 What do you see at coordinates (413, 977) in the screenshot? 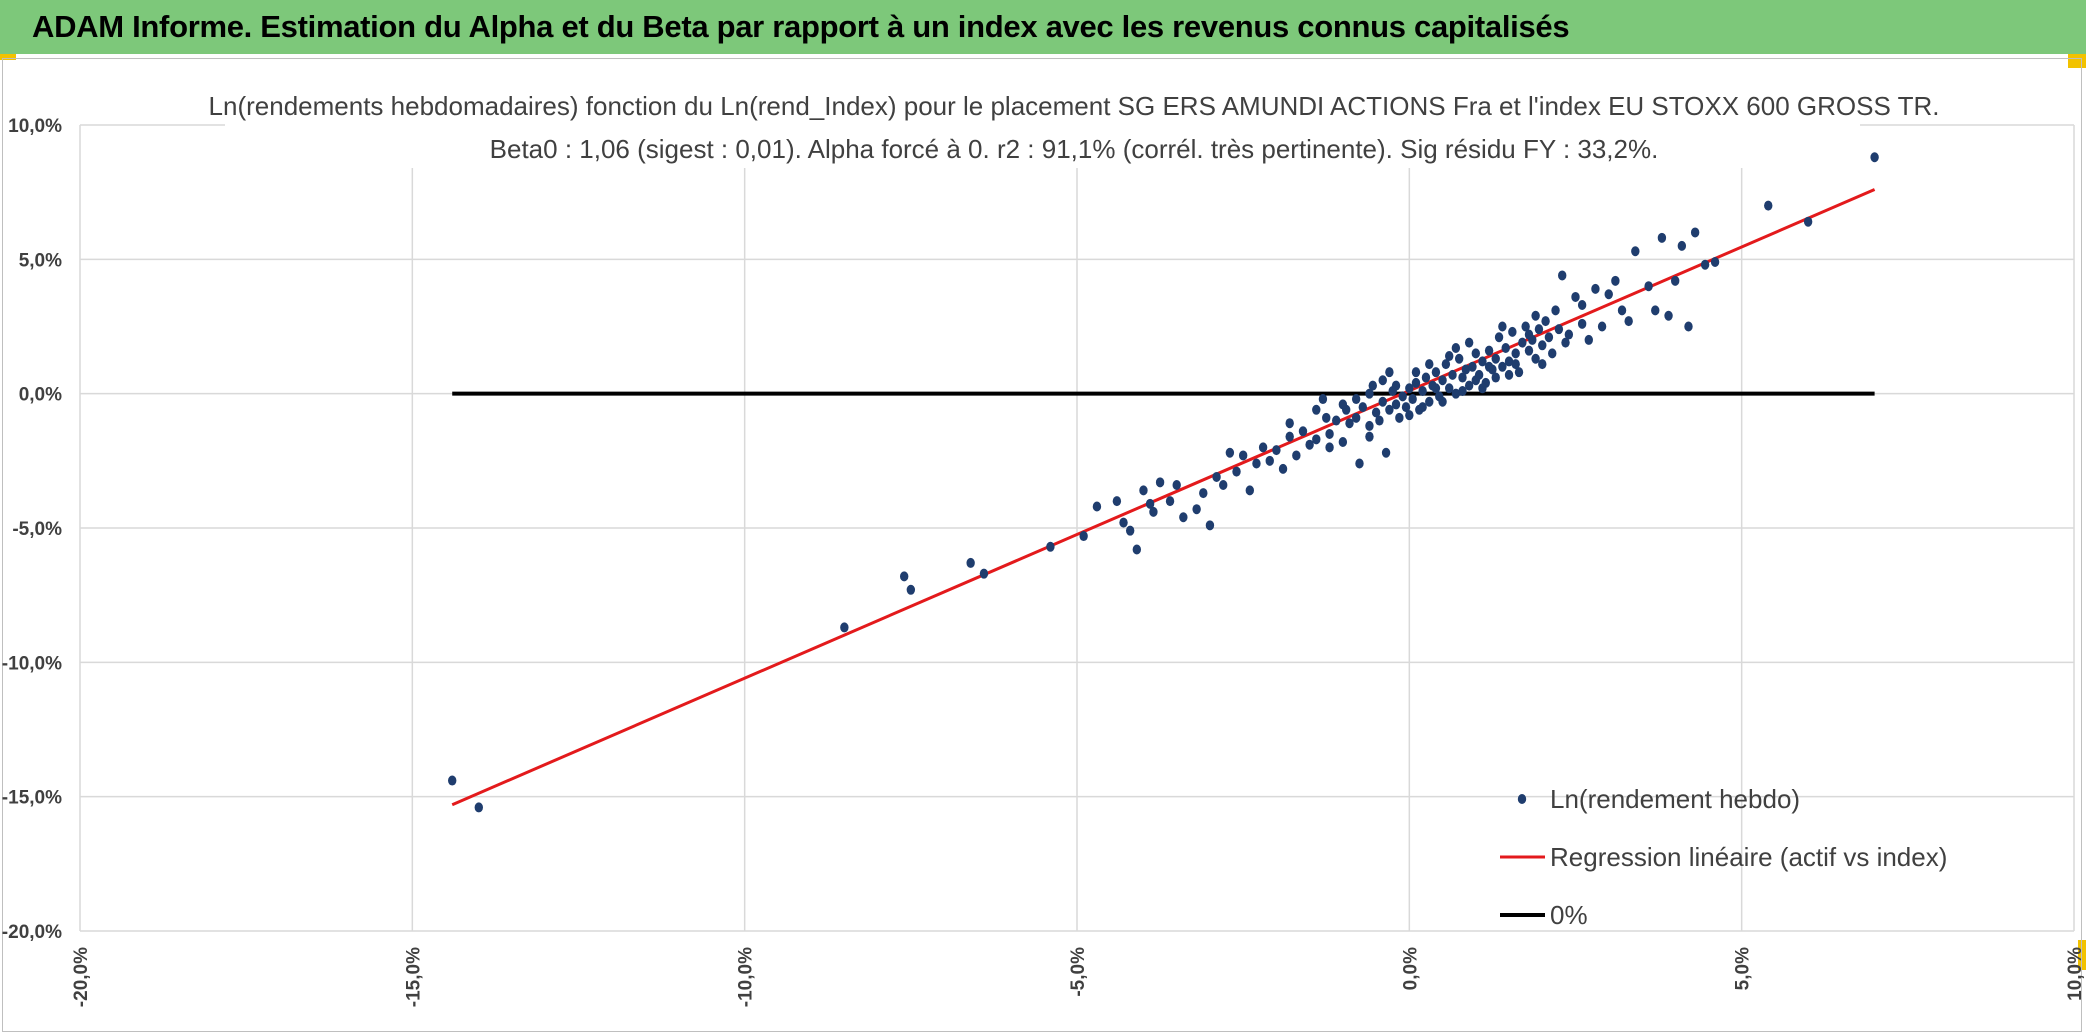
I see `x-tick-label: -15,0%` at bounding box center [413, 977].